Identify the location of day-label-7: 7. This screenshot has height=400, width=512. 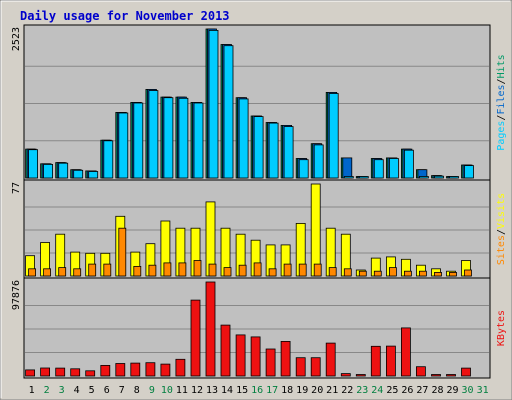
(122, 390).